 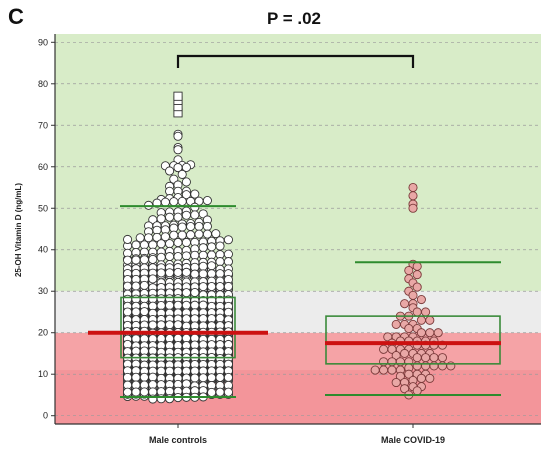 What do you see at coordinates (45, 416) in the screenshot?
I see `y-tick-label: 0` at bounding box center [45, 416].